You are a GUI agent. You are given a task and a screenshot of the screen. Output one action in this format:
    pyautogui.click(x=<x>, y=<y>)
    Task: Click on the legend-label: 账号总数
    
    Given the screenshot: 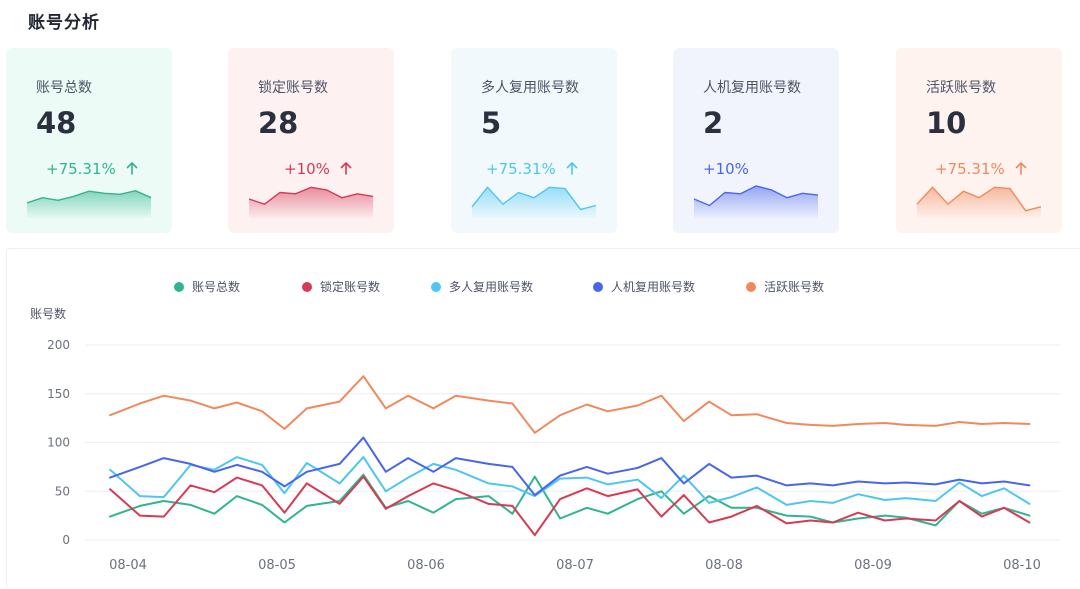 What is the action you would take?
    pyautogui.click(x=216, y=287)
    